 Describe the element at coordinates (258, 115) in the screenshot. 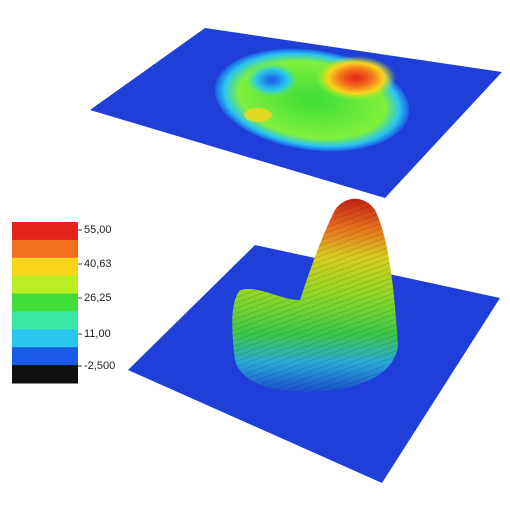

I see `contour-warm-spot` at that location.